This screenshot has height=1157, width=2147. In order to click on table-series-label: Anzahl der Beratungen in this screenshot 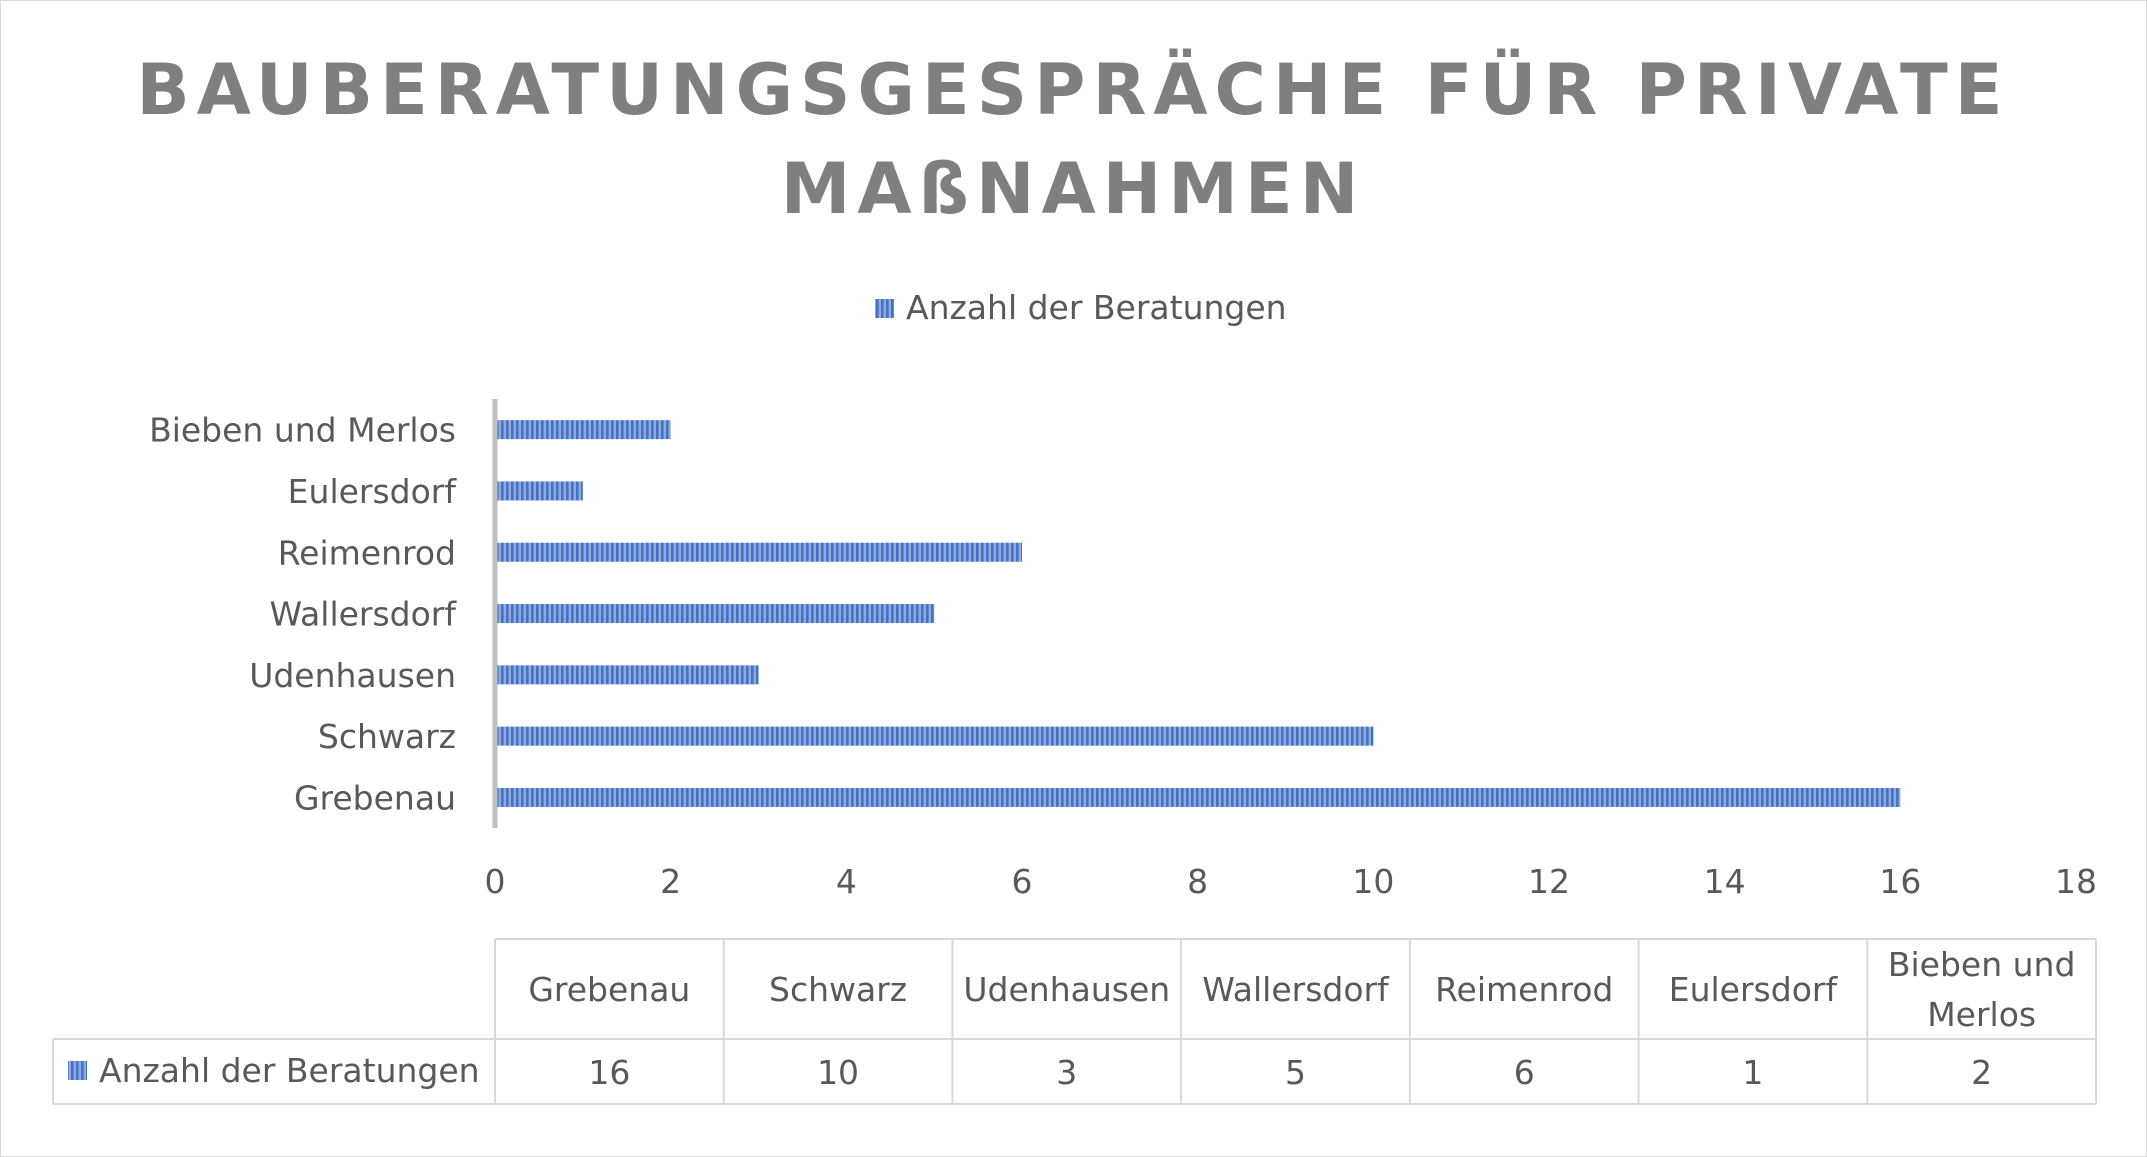, I will do `click(289, 1070)`.